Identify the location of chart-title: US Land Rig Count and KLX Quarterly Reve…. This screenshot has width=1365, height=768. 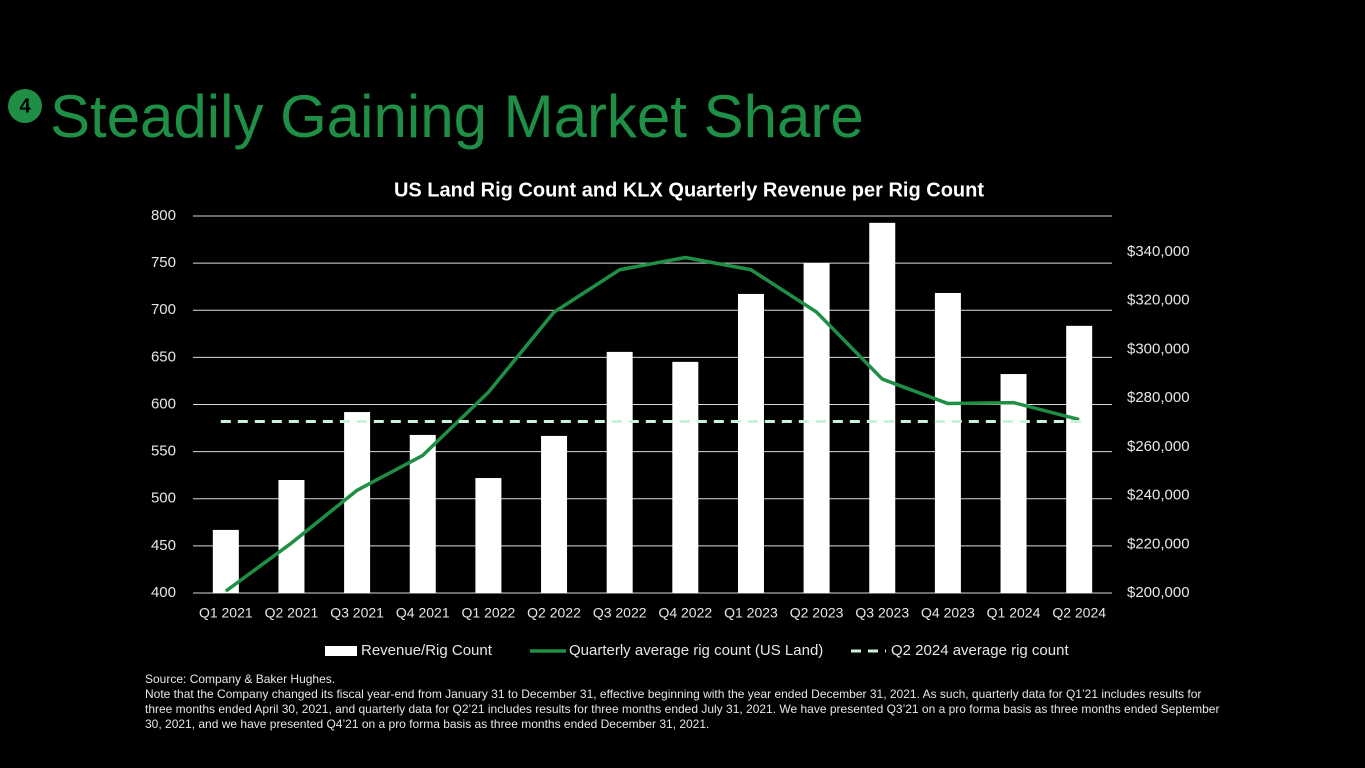
(689, 190).